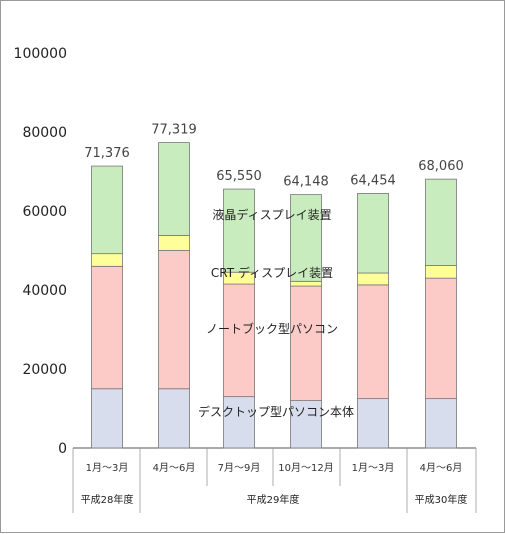  What do you see at coordinates (441, 166) in the screenshot?
I see `bar-total-label: 68,060` at bounding box center [441, 166].